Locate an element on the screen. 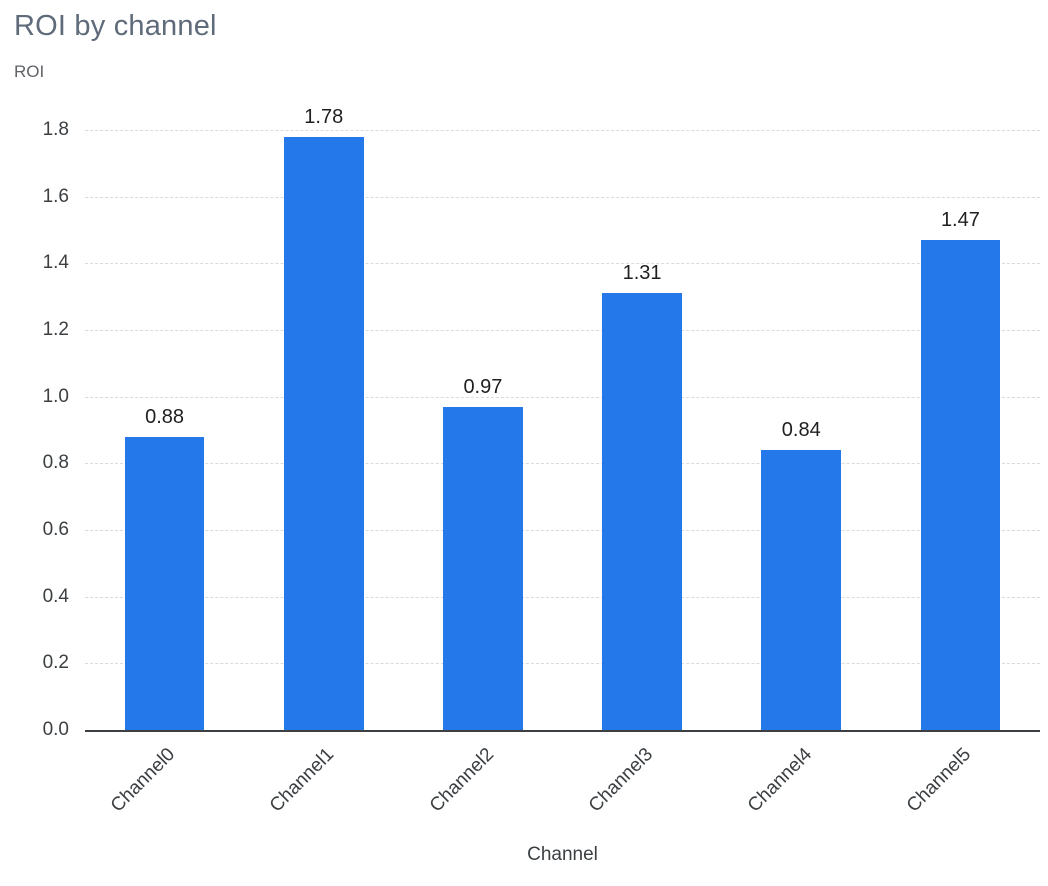 The image size is (1048, 886). y-tick-label: 0.6 is located at coordinates (55, 529).